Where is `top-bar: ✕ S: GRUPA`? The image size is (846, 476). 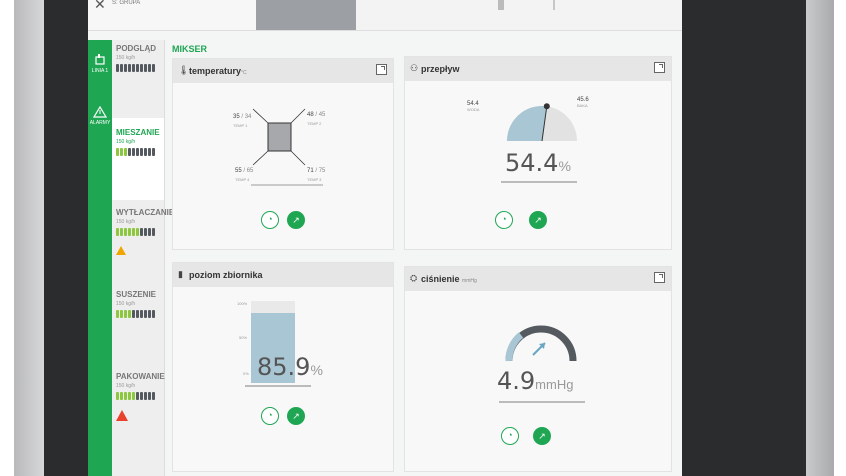 top-bar: ✕ S: GRUPA is located at coordinates (385, 15).